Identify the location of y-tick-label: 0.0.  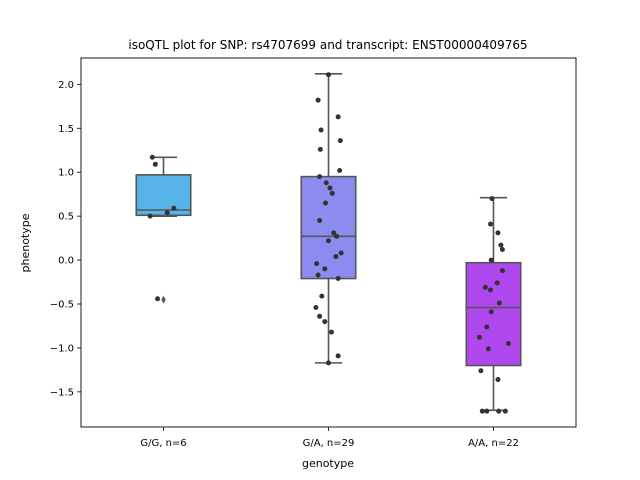
(66, 261).